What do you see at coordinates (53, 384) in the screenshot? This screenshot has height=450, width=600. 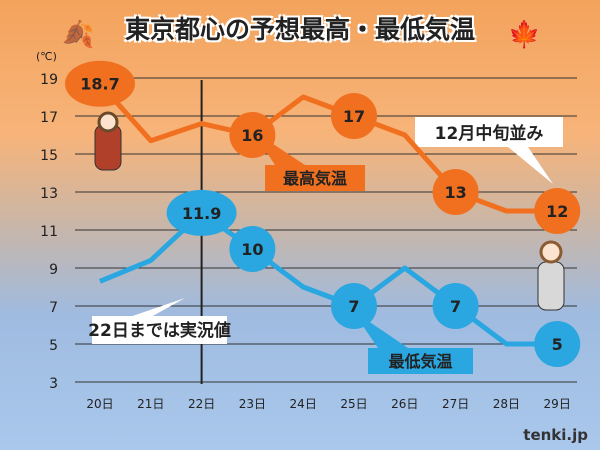 I see `y-tick-label: 3` at bounding box center [53, 384].